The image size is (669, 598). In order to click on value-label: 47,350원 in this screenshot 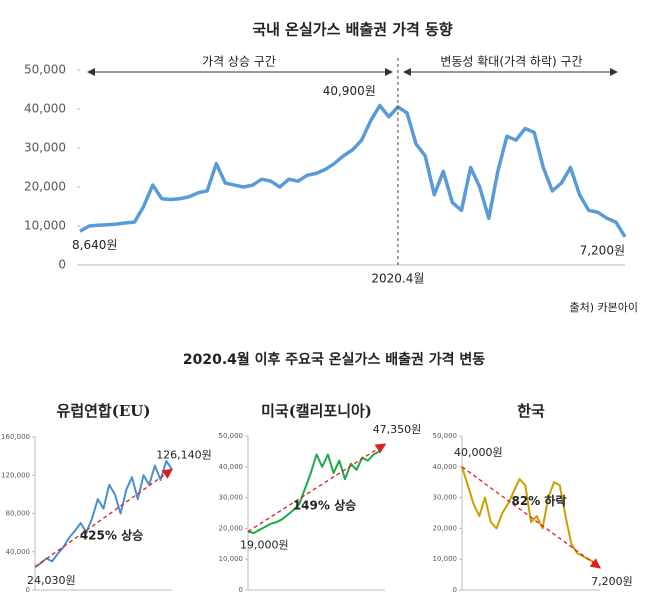, I will do `click(397, 429)`.